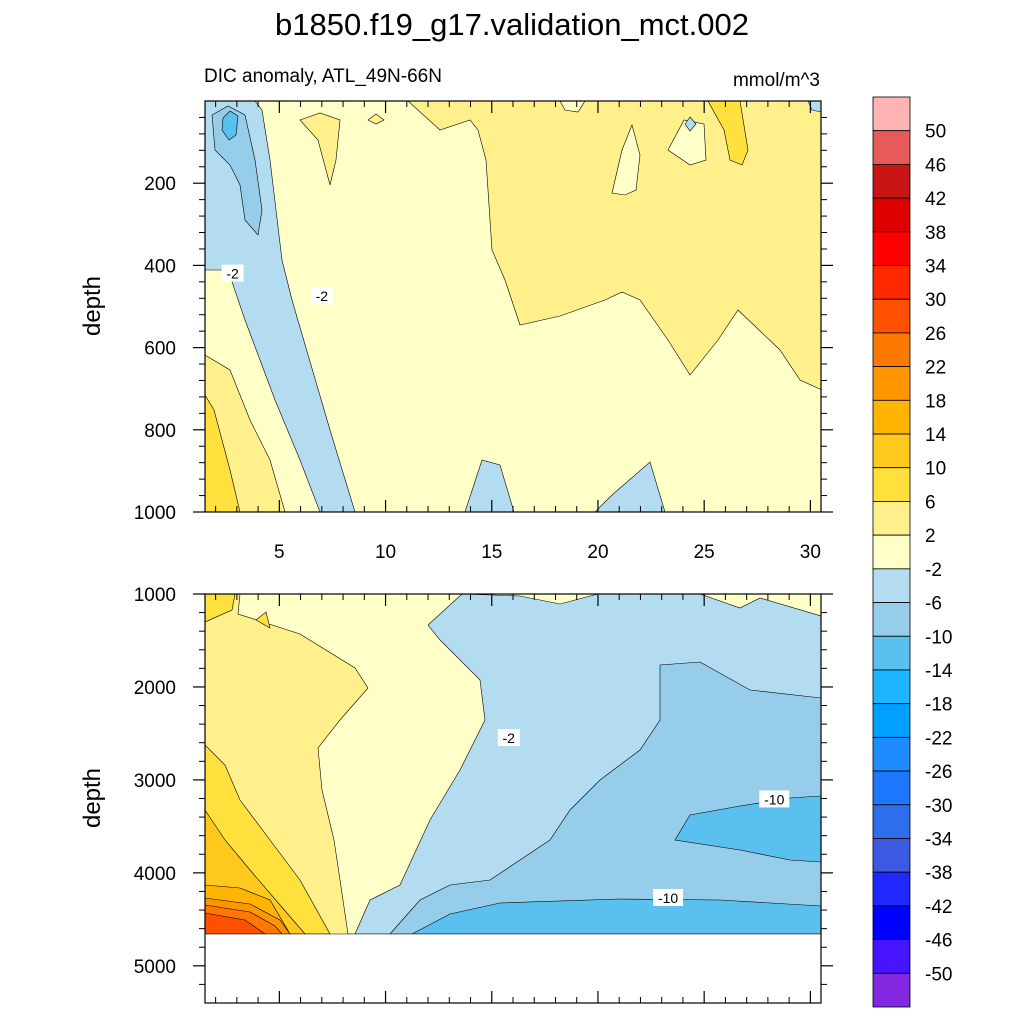 The width and height of the screenshot is (1024, 1024). What do you see at coordinates (385, 552) in the screenshot?
I see `upper-xtick-label-1: 10` at bounding box center [385, 552].